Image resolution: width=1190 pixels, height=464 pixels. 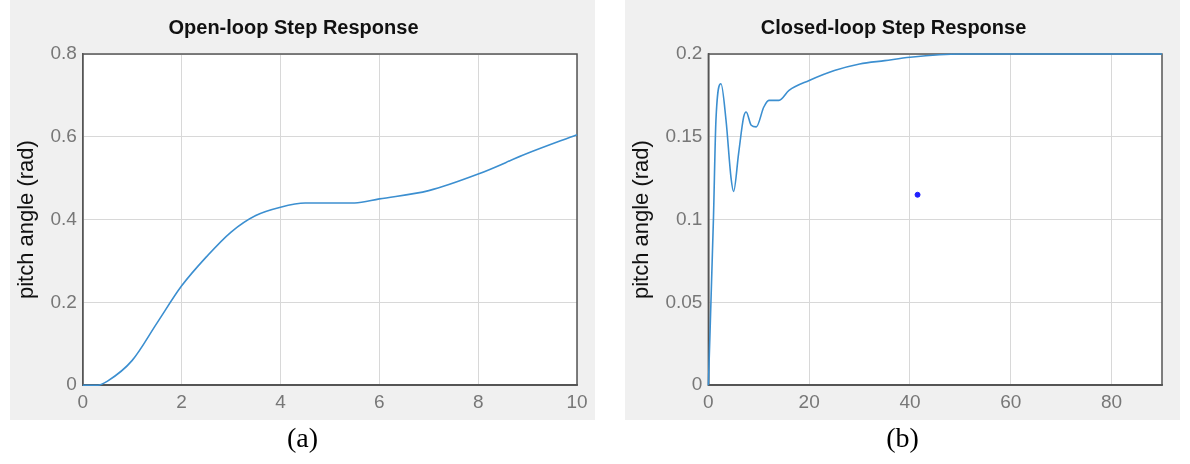 What do you see at coordinates (379, 401) in the screenshot?
I see `x-tick-label: 6` at bounding box center [379, 401].